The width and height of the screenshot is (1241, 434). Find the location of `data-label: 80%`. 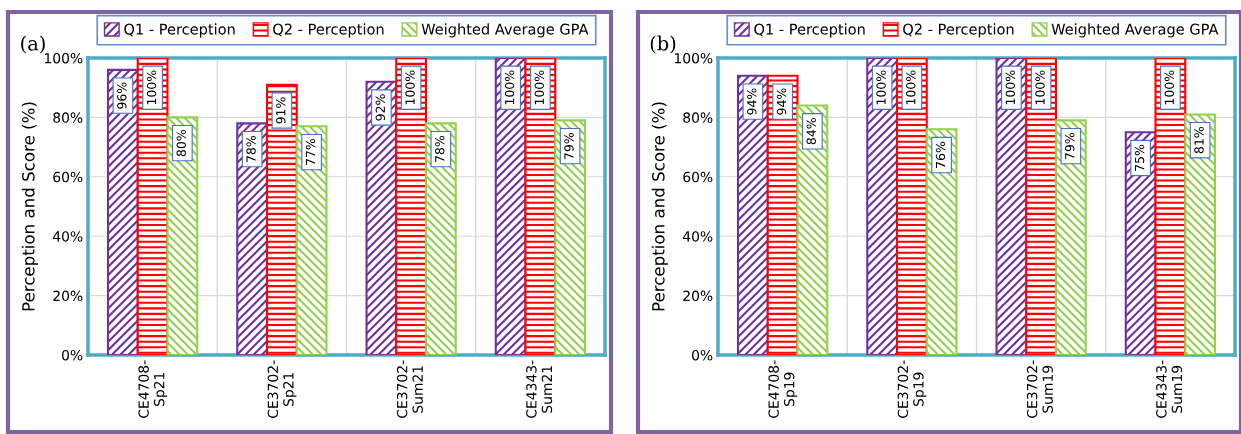

data-label: 80% is located at coordinates (181, 143).